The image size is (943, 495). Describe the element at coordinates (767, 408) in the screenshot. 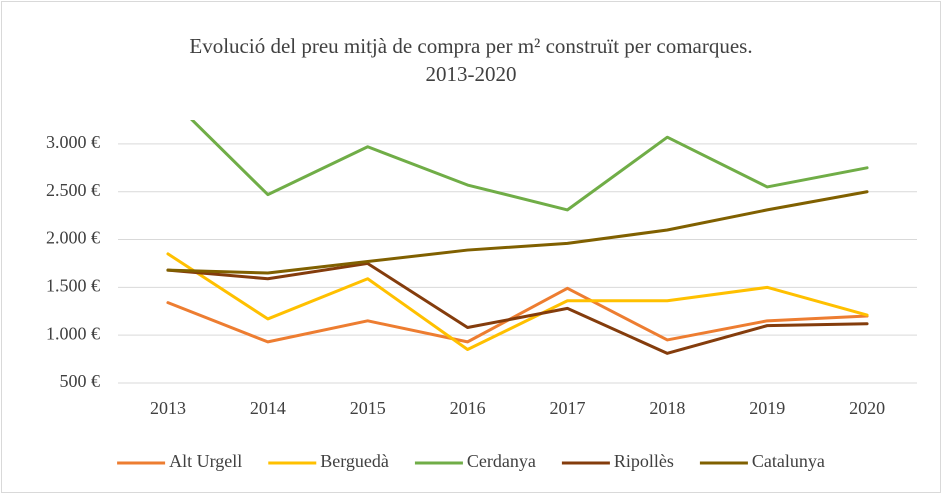

I see `x-tick-label: 2019` at that location.